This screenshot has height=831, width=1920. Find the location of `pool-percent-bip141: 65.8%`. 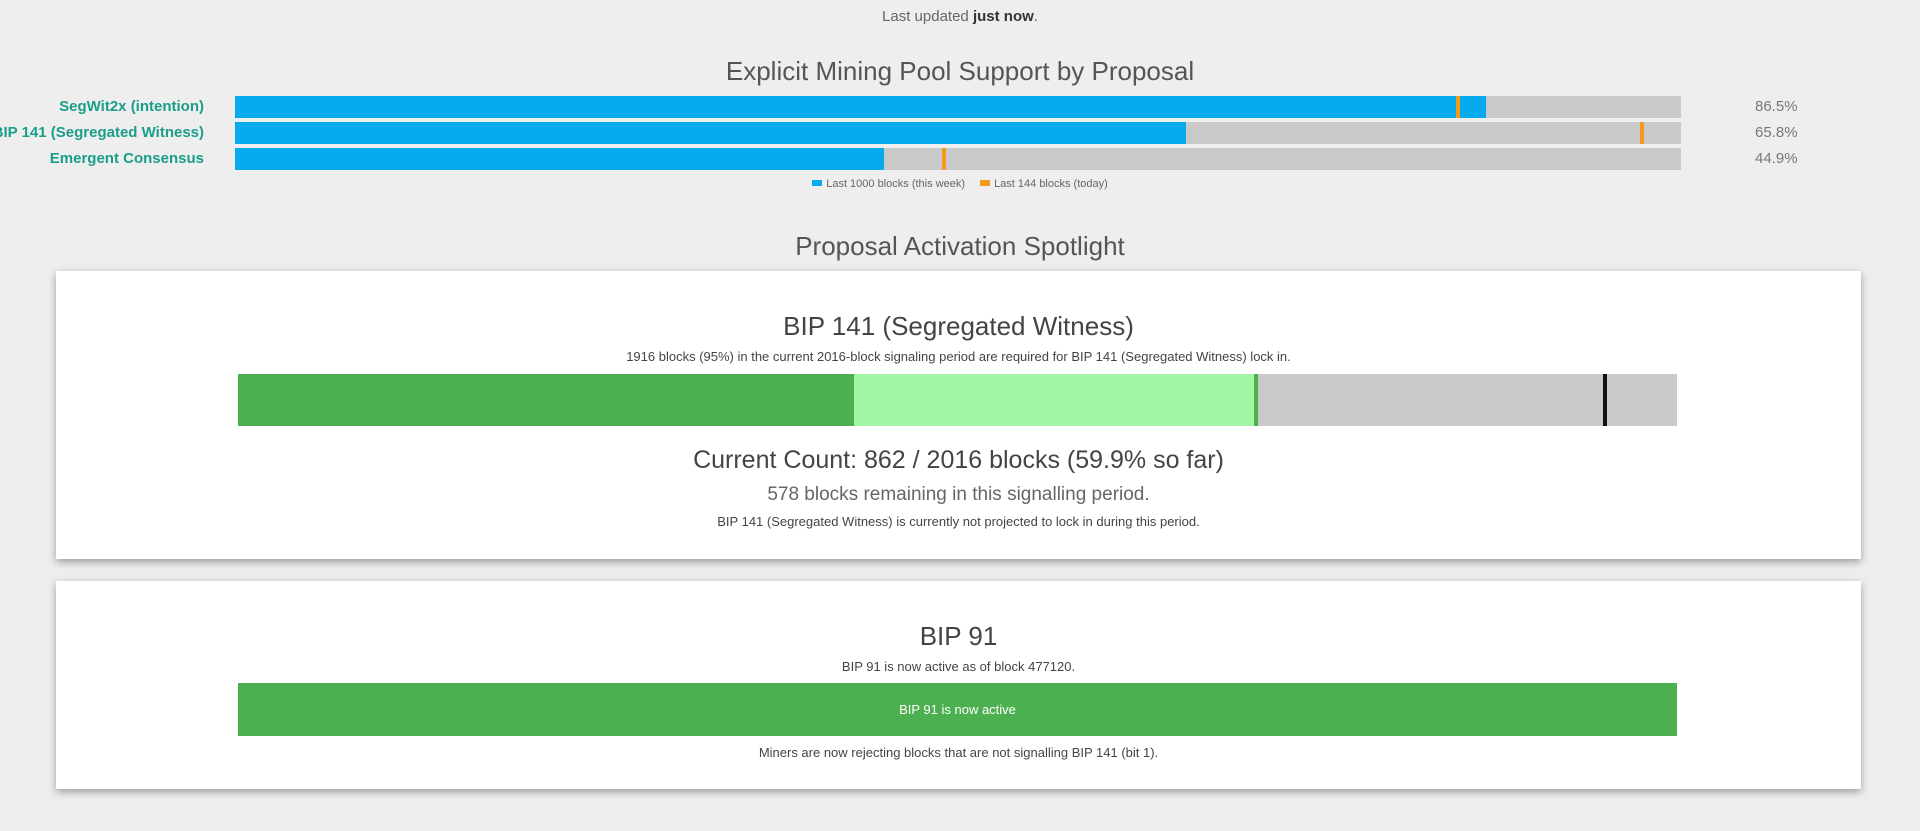

pool-percent-bip141: 65.8% is located at coordinates (1776, 132).